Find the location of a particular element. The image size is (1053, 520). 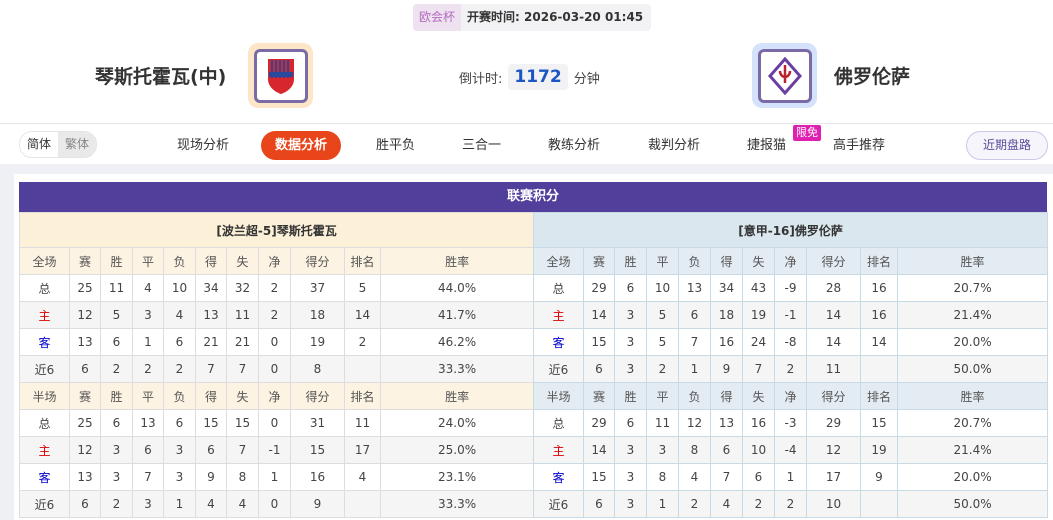

table-cell: 17 is located at coordinates (833, 477).